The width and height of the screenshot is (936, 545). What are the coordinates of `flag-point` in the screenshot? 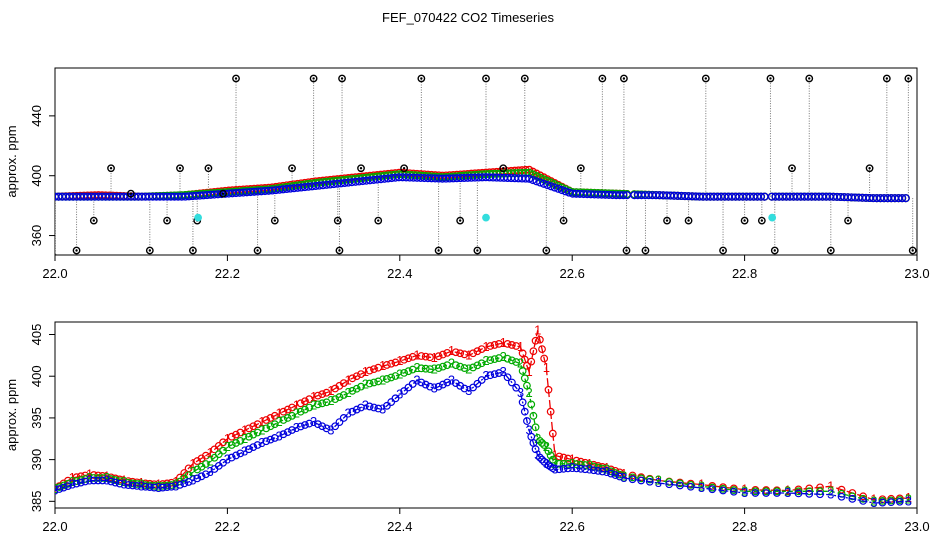 It's located at (772, 217).